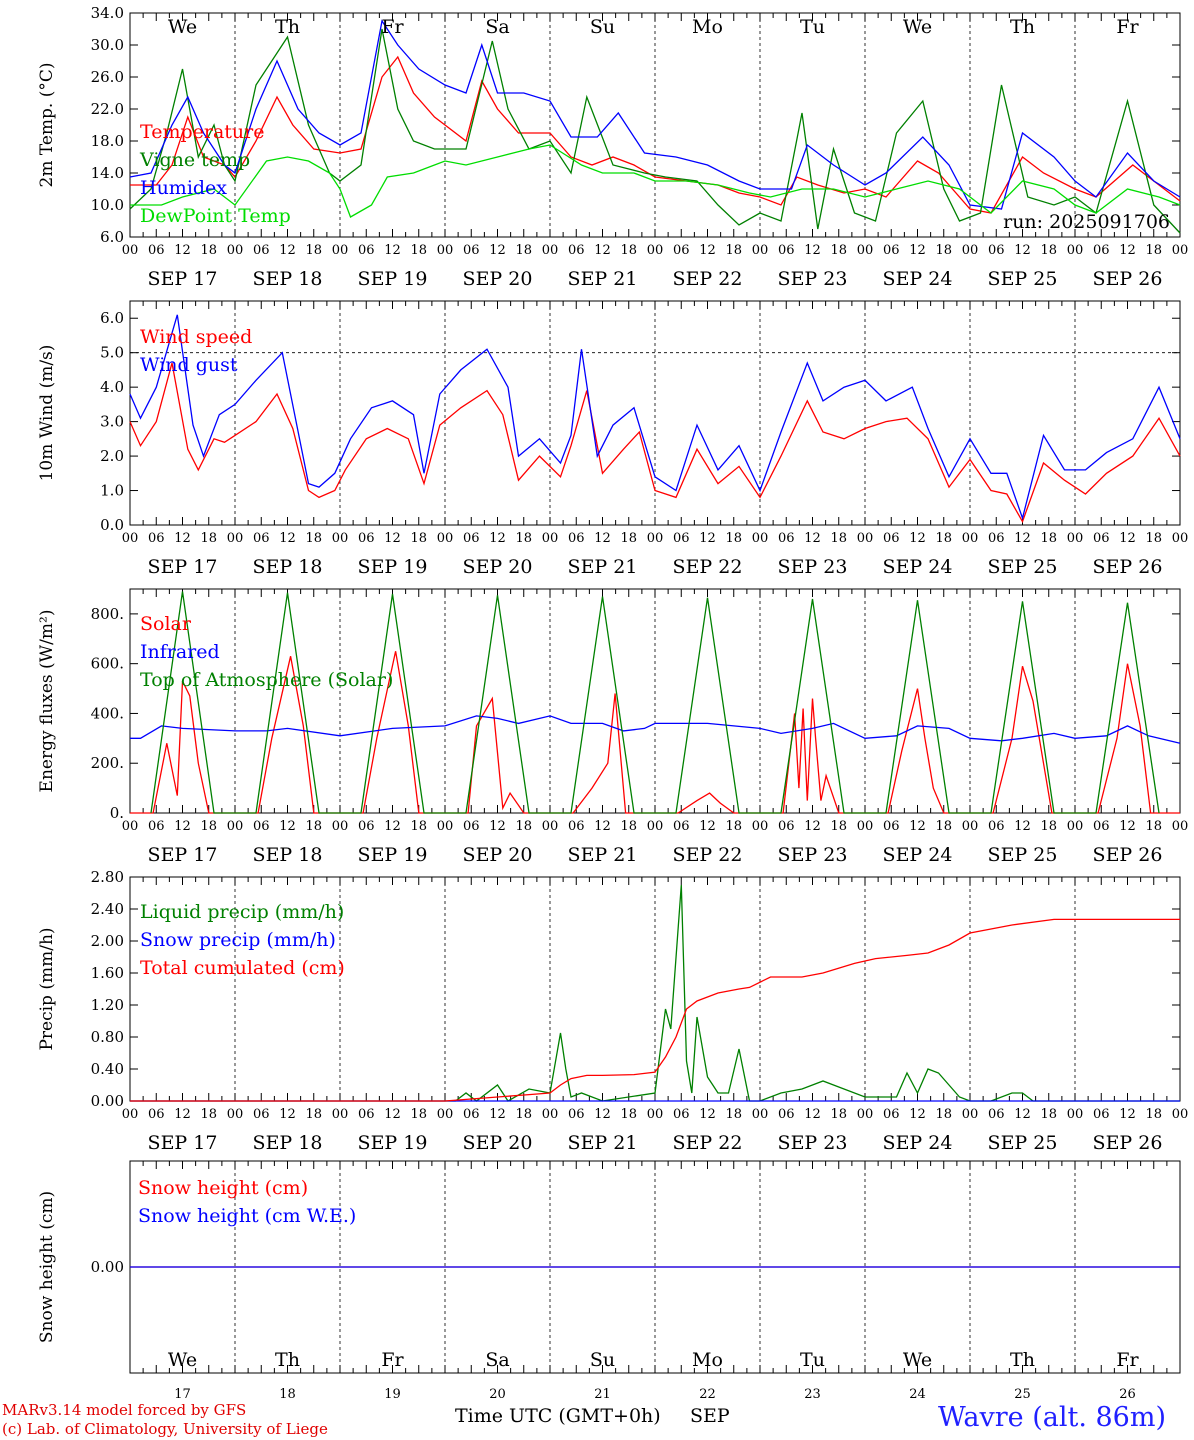  What do you see at coordinates (266, 680) in the screenshot?
I see `legend-item: Top of Atmosphere (Solar)` at bounding box center [266, 680].